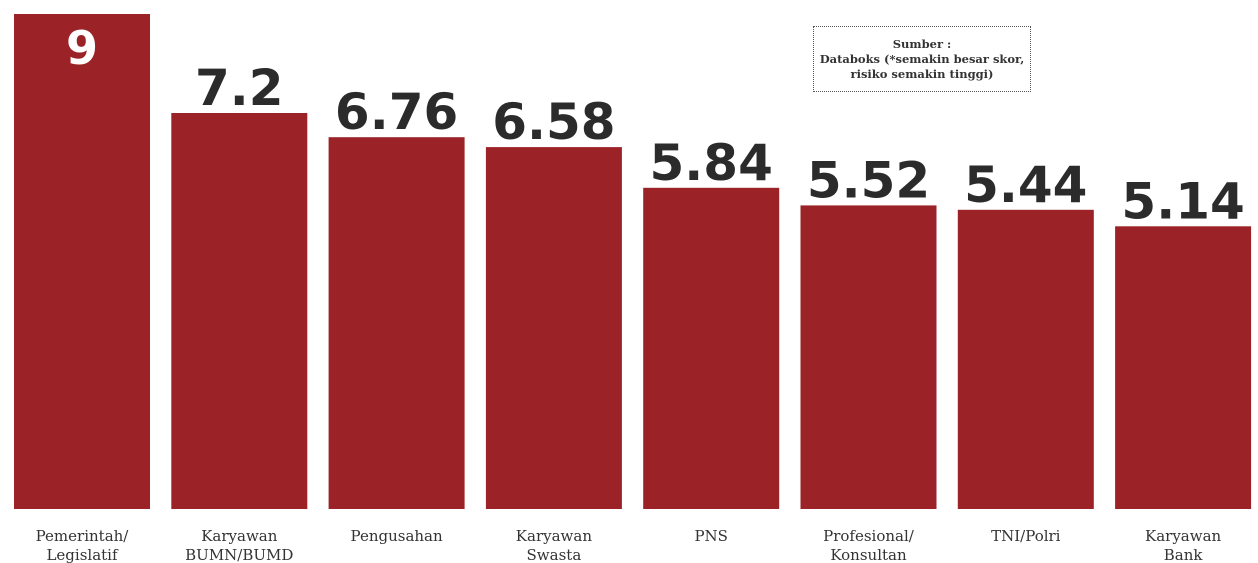 The height and width of the screenshot is (563, 1258). Describe the element at coordinates (868, 180) in the screenshot. I see `value-label: 5.52` at that location.